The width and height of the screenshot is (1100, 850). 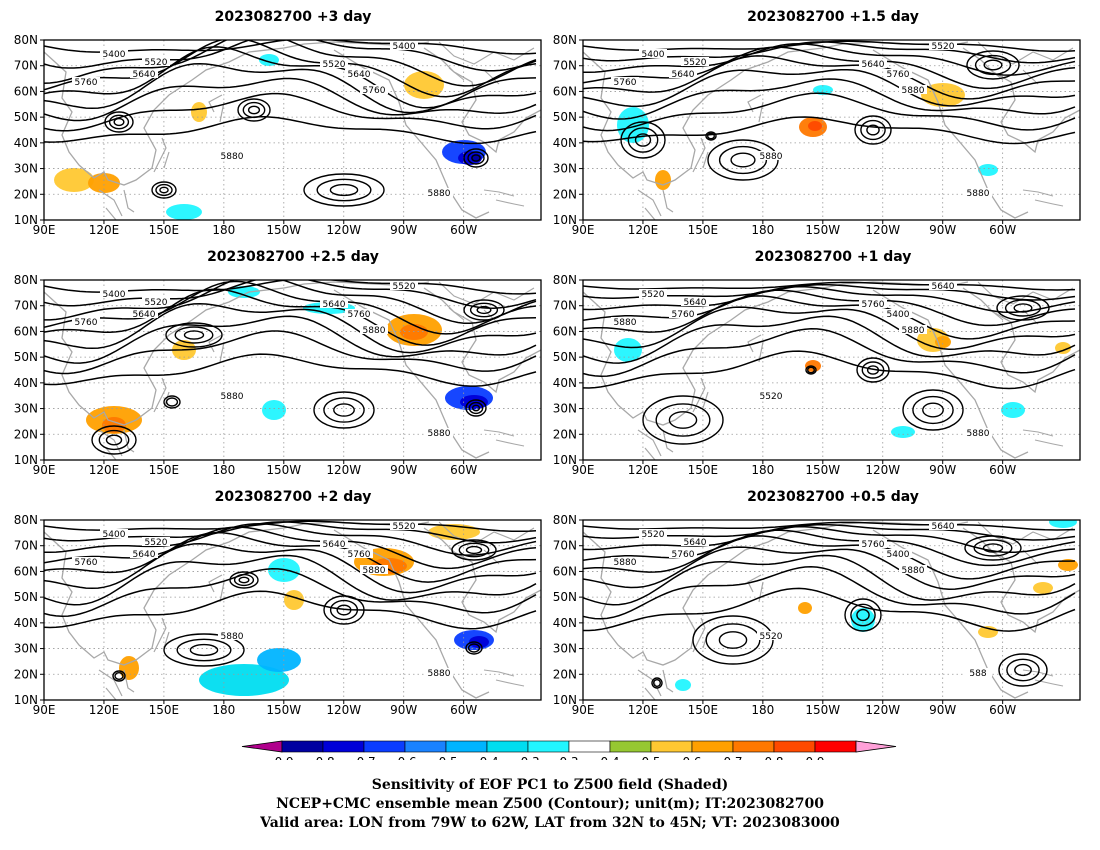 What do you see at coordinates (691, 757) in the screenshot?
I see `colorbar-tick-label: 0.6` at bounding box center [691, 757].